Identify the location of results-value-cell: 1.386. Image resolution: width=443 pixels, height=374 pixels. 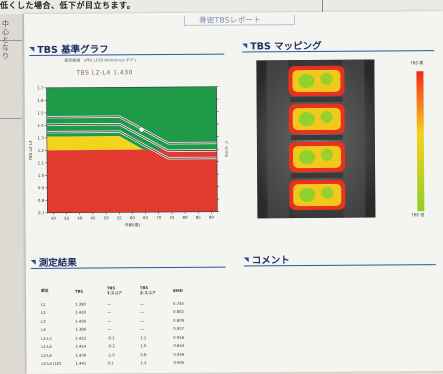
(81, 329).